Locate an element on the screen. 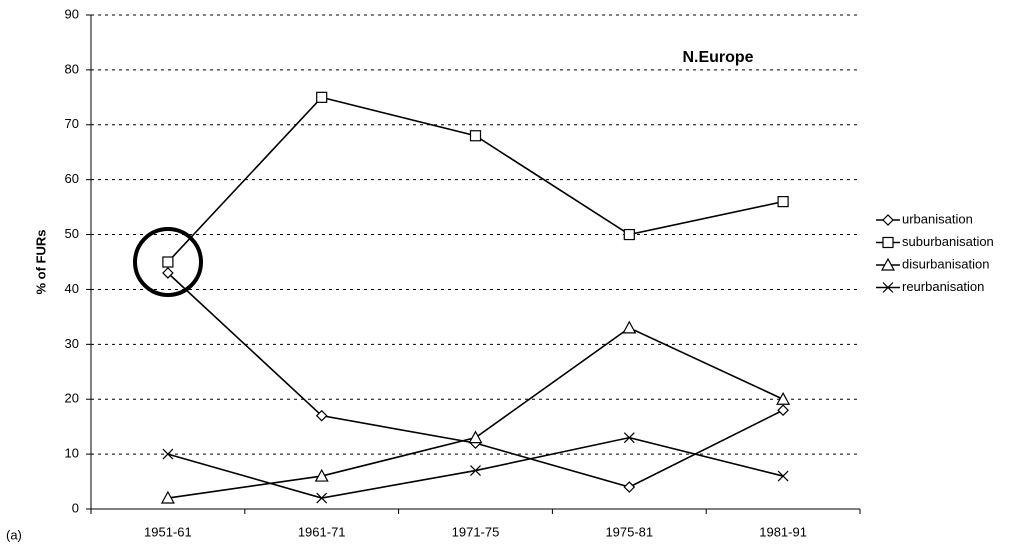  panel-label: (a) is located at coordinates (14, 534).